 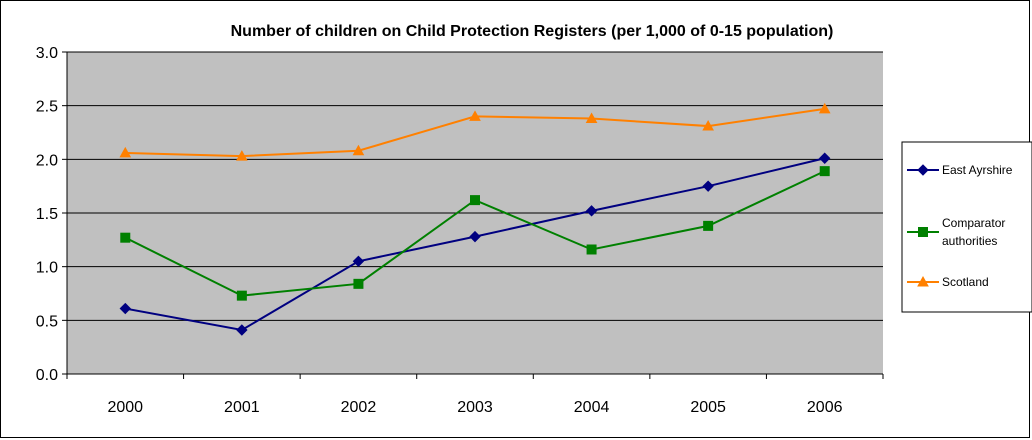 I want to click on y-tick-label: 2.0, so click(x=47, y=160).